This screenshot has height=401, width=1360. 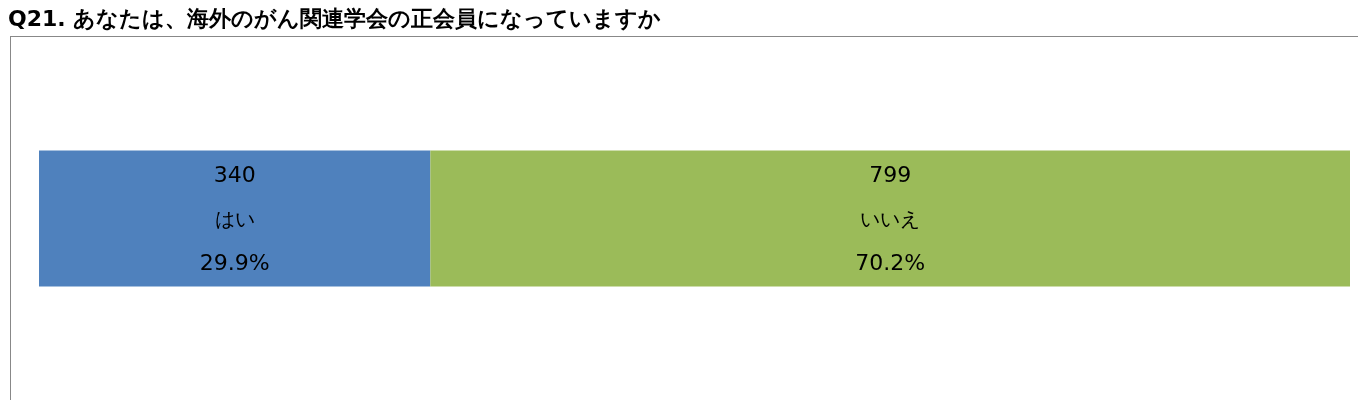 What do you see at coordinates (890, 262) in the screenshot?
I see `annotation: 70.2%` at bounding box center [890, 262].